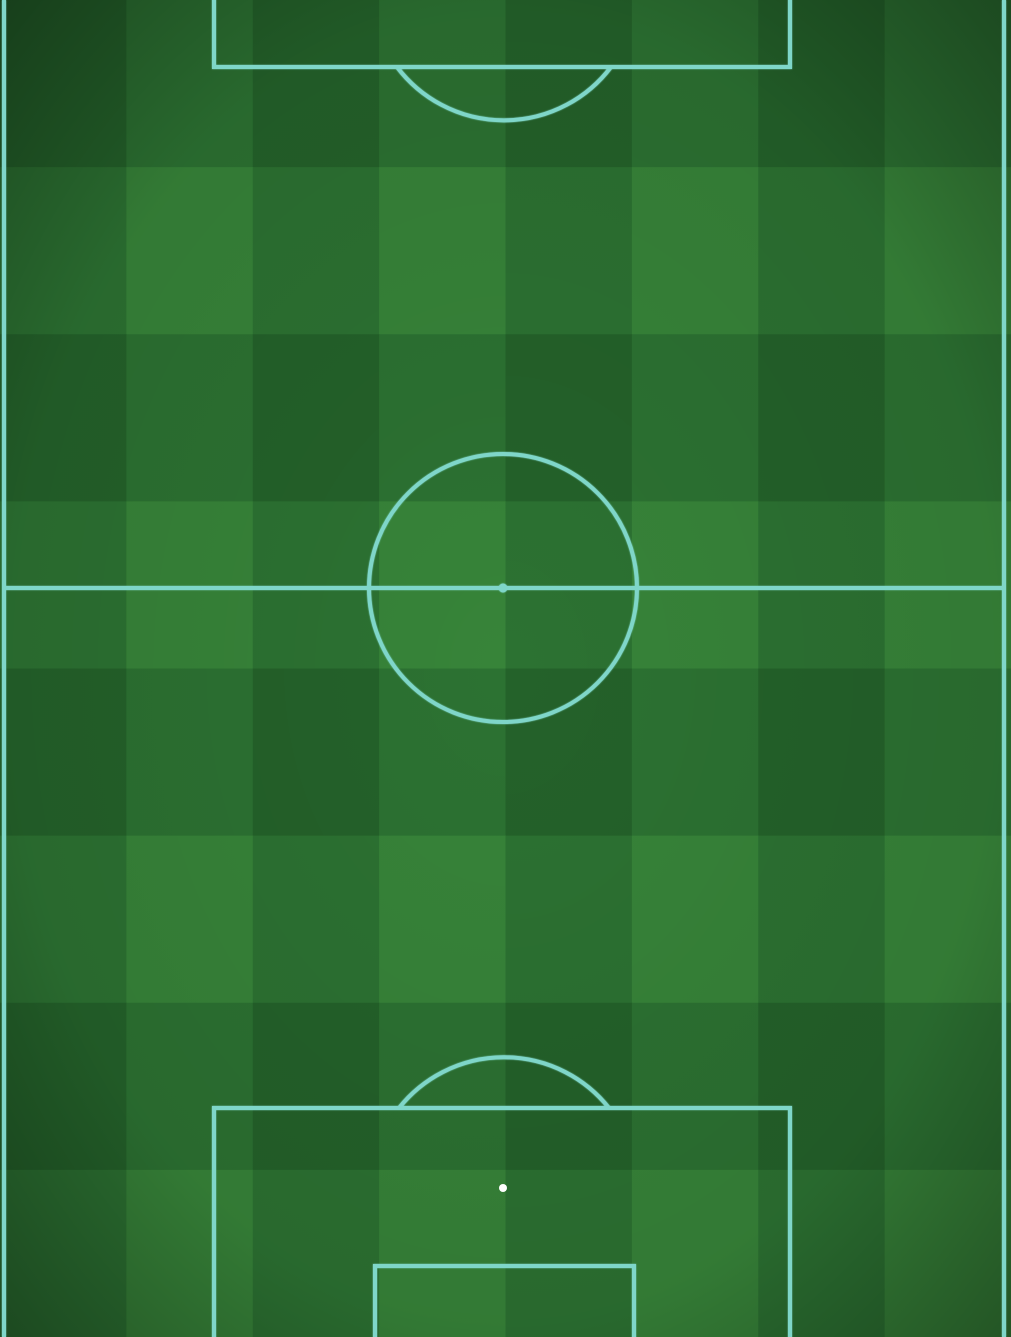  Describe the element at coordinates (502, 1221) in the screenshot. I see `penalty-box-bottom` at that location.